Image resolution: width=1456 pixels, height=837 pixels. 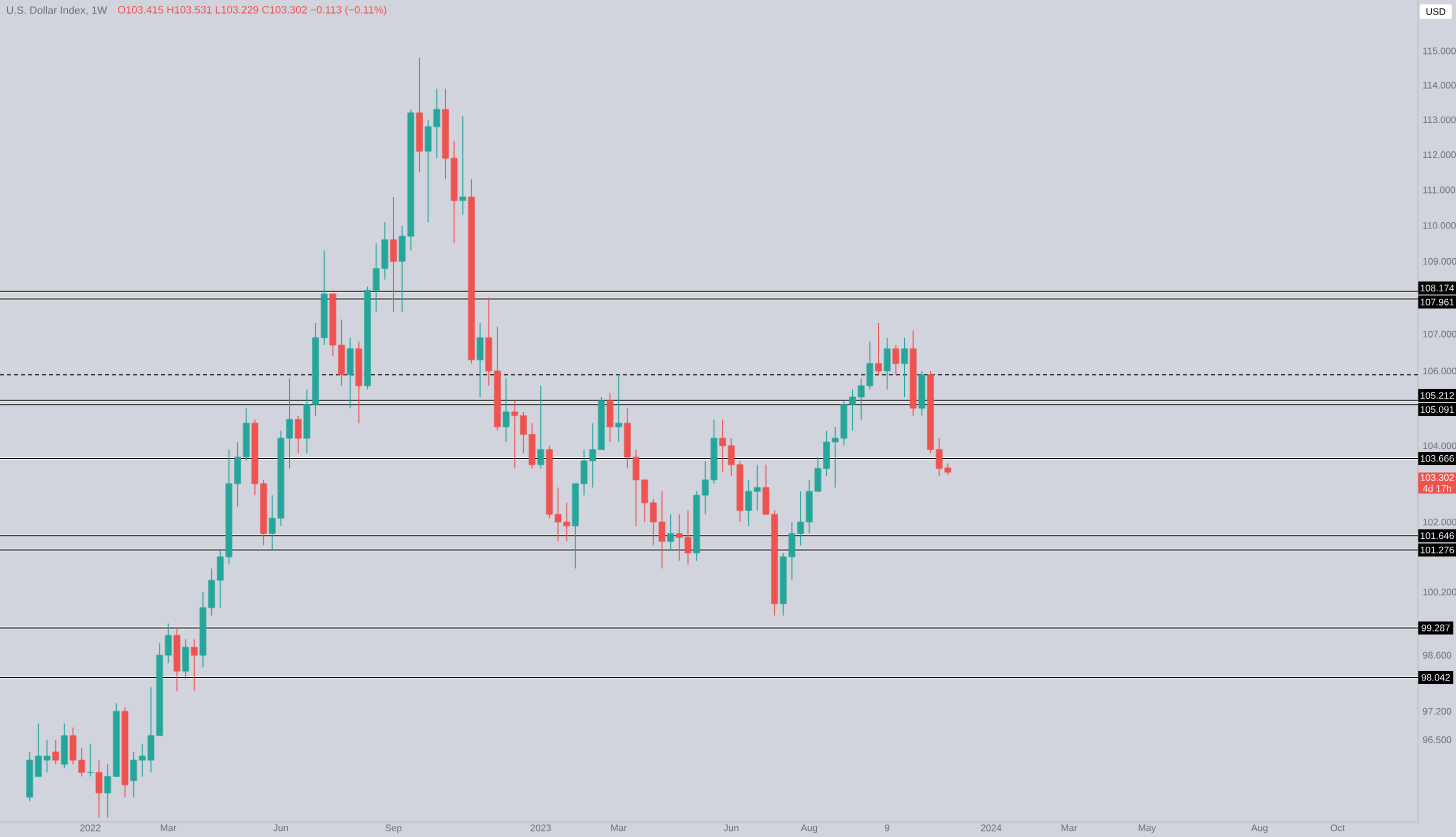 What do you see at coordinates (1439, 334) in the screenshot?
I see `y-tick-label: 107.000` at bounding box center [1439, 334].